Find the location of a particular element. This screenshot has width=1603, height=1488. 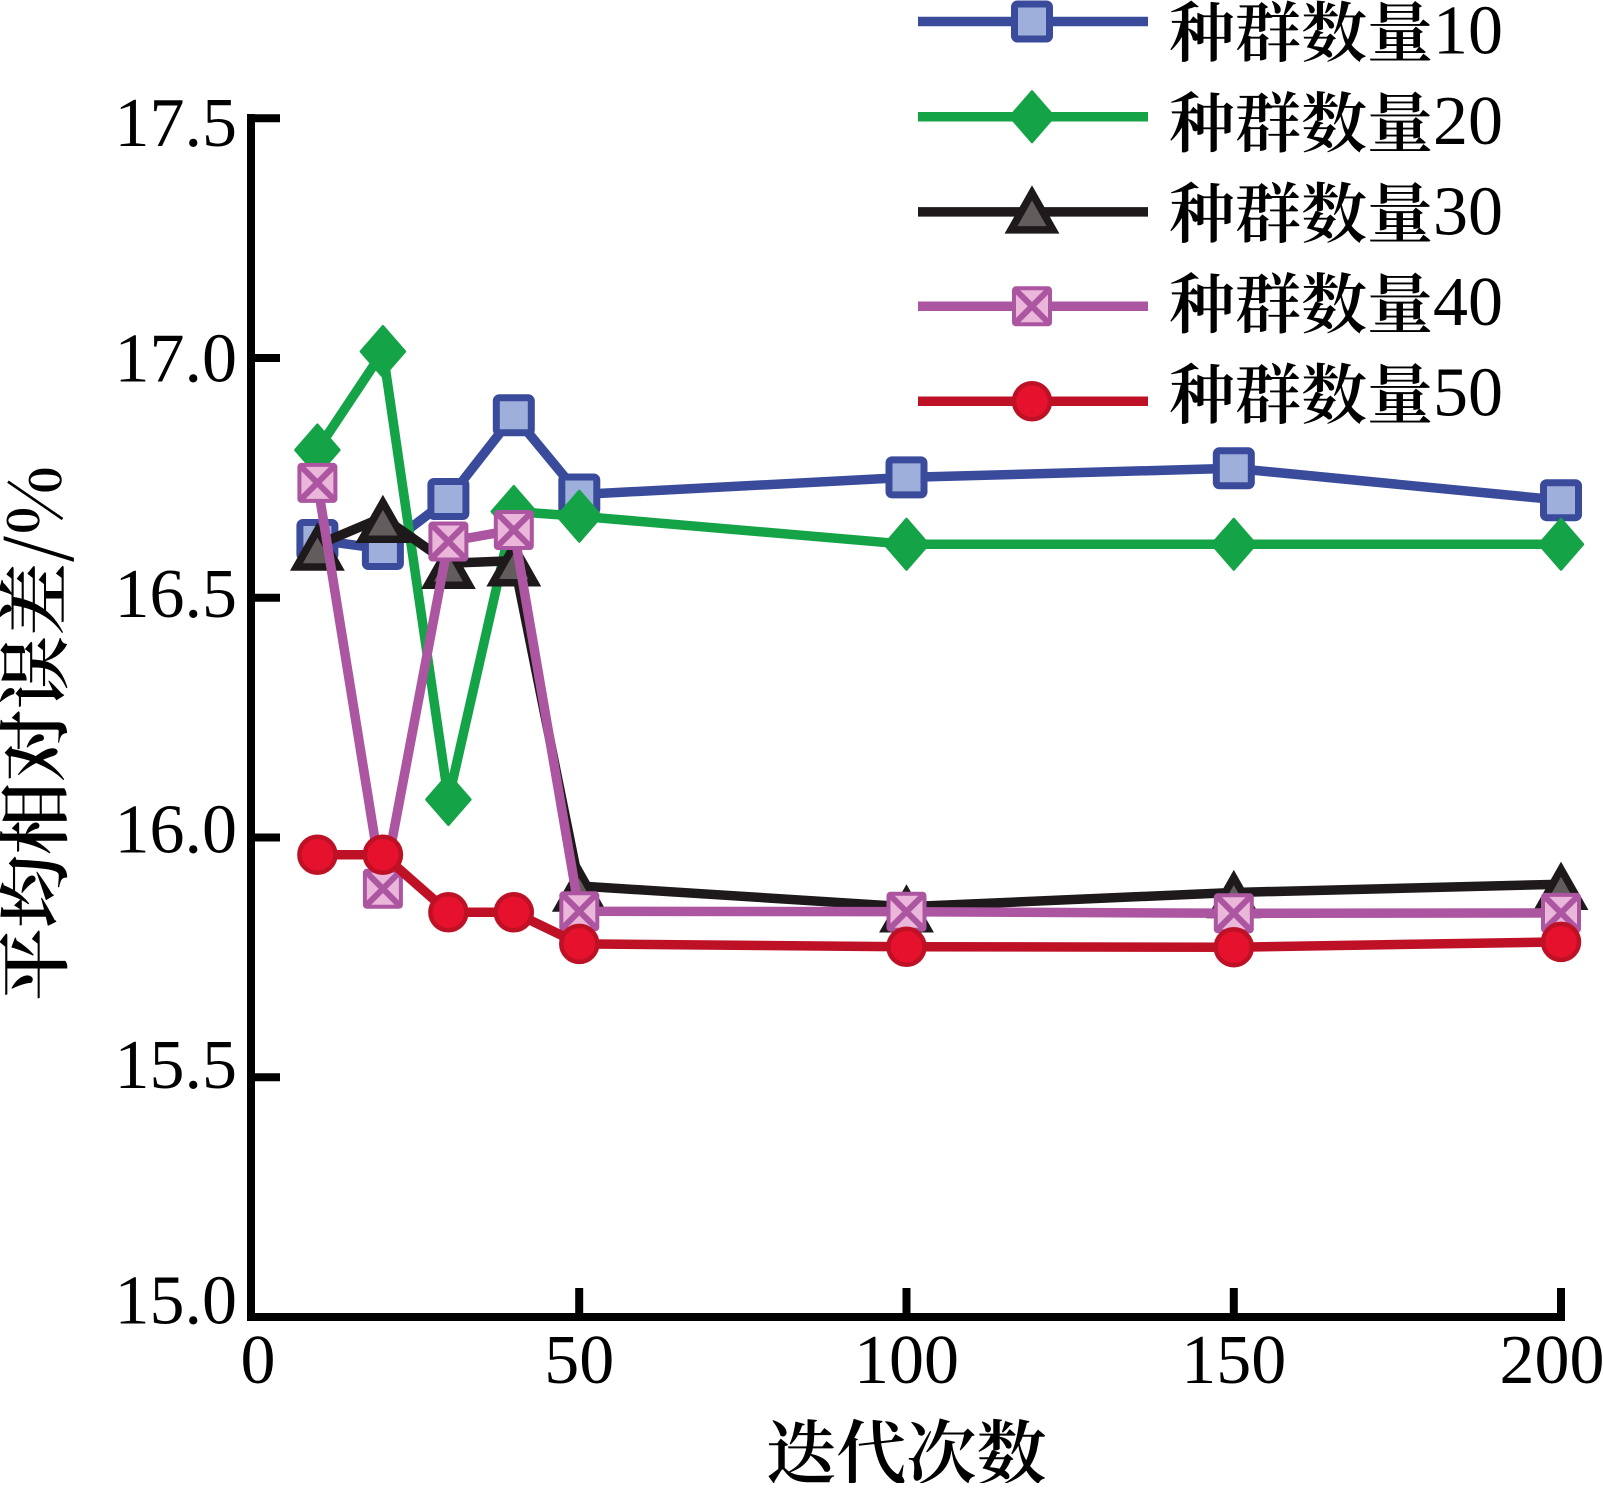

svg-text: 100 is located at coordinates (906, 1360).